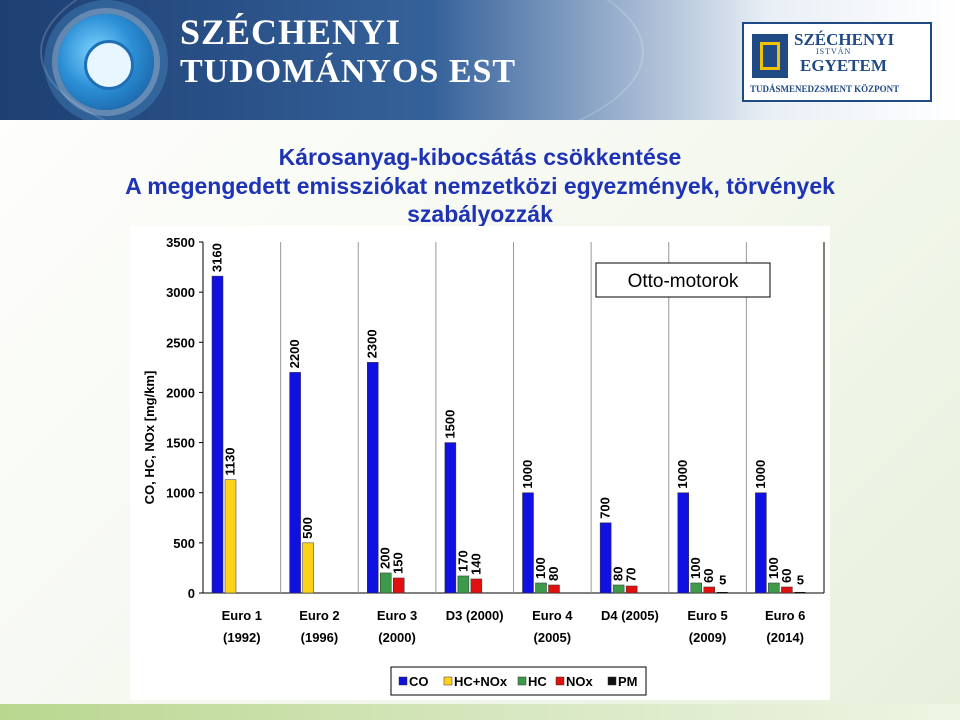 The width and height of the screenshot is (960, 720). What do you see at coordinates (612, 681) in the screenshot?
I see `legend-swatch-pm` at bounding box center [612, 681].